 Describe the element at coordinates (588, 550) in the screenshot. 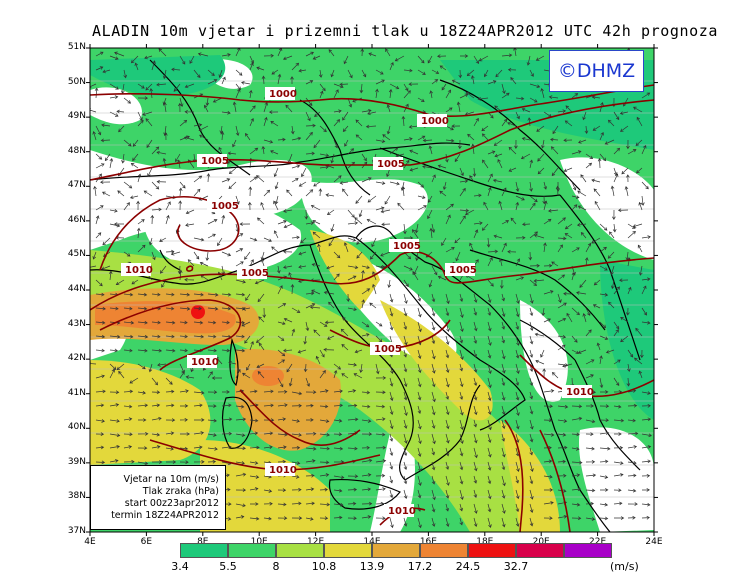

I see `legend-swatch` at that location.